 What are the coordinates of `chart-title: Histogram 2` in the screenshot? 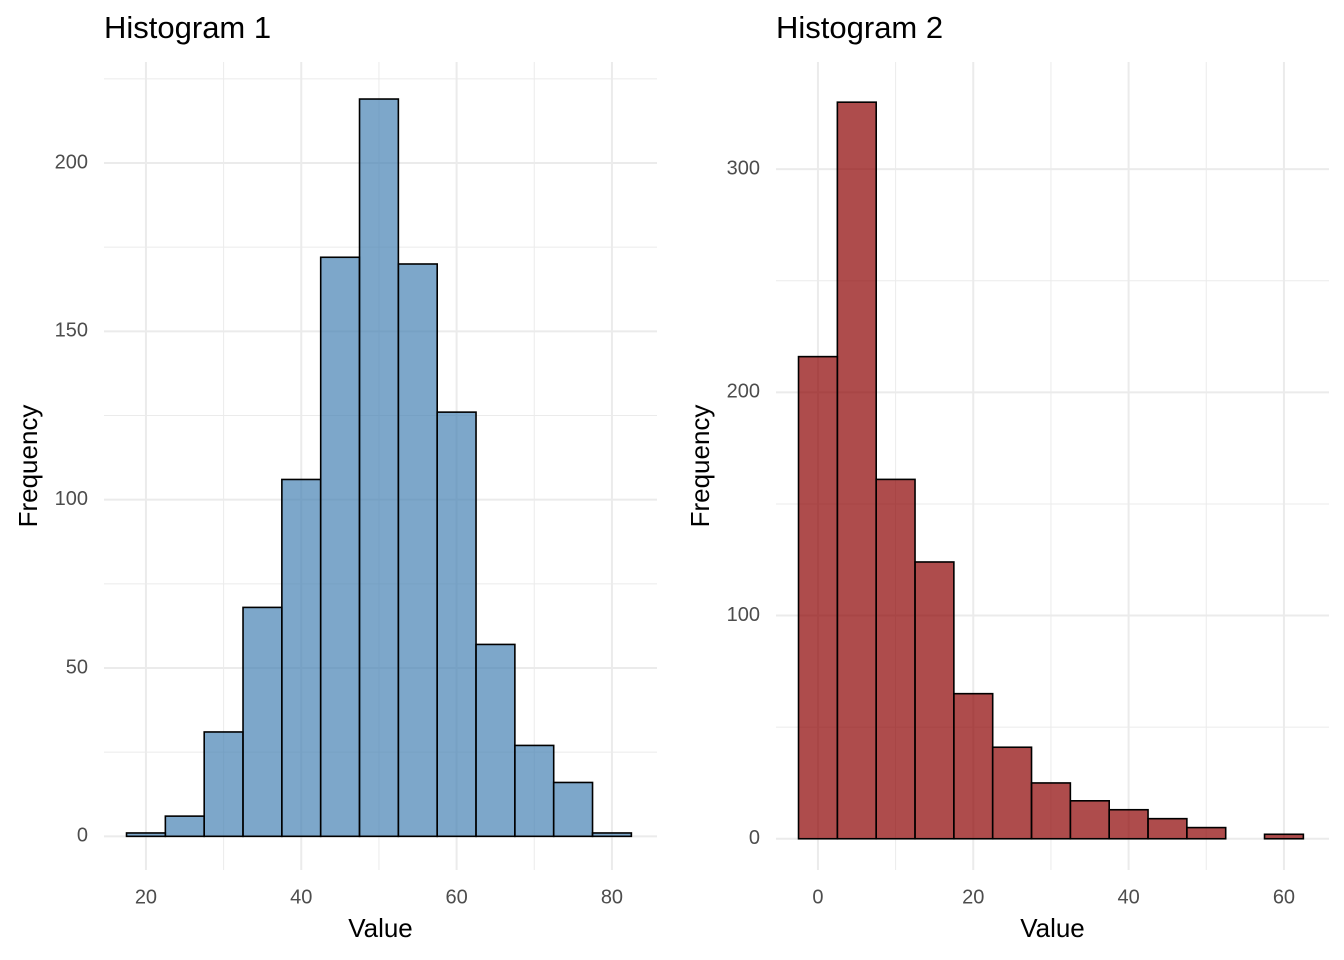 It's located at (859, 27).